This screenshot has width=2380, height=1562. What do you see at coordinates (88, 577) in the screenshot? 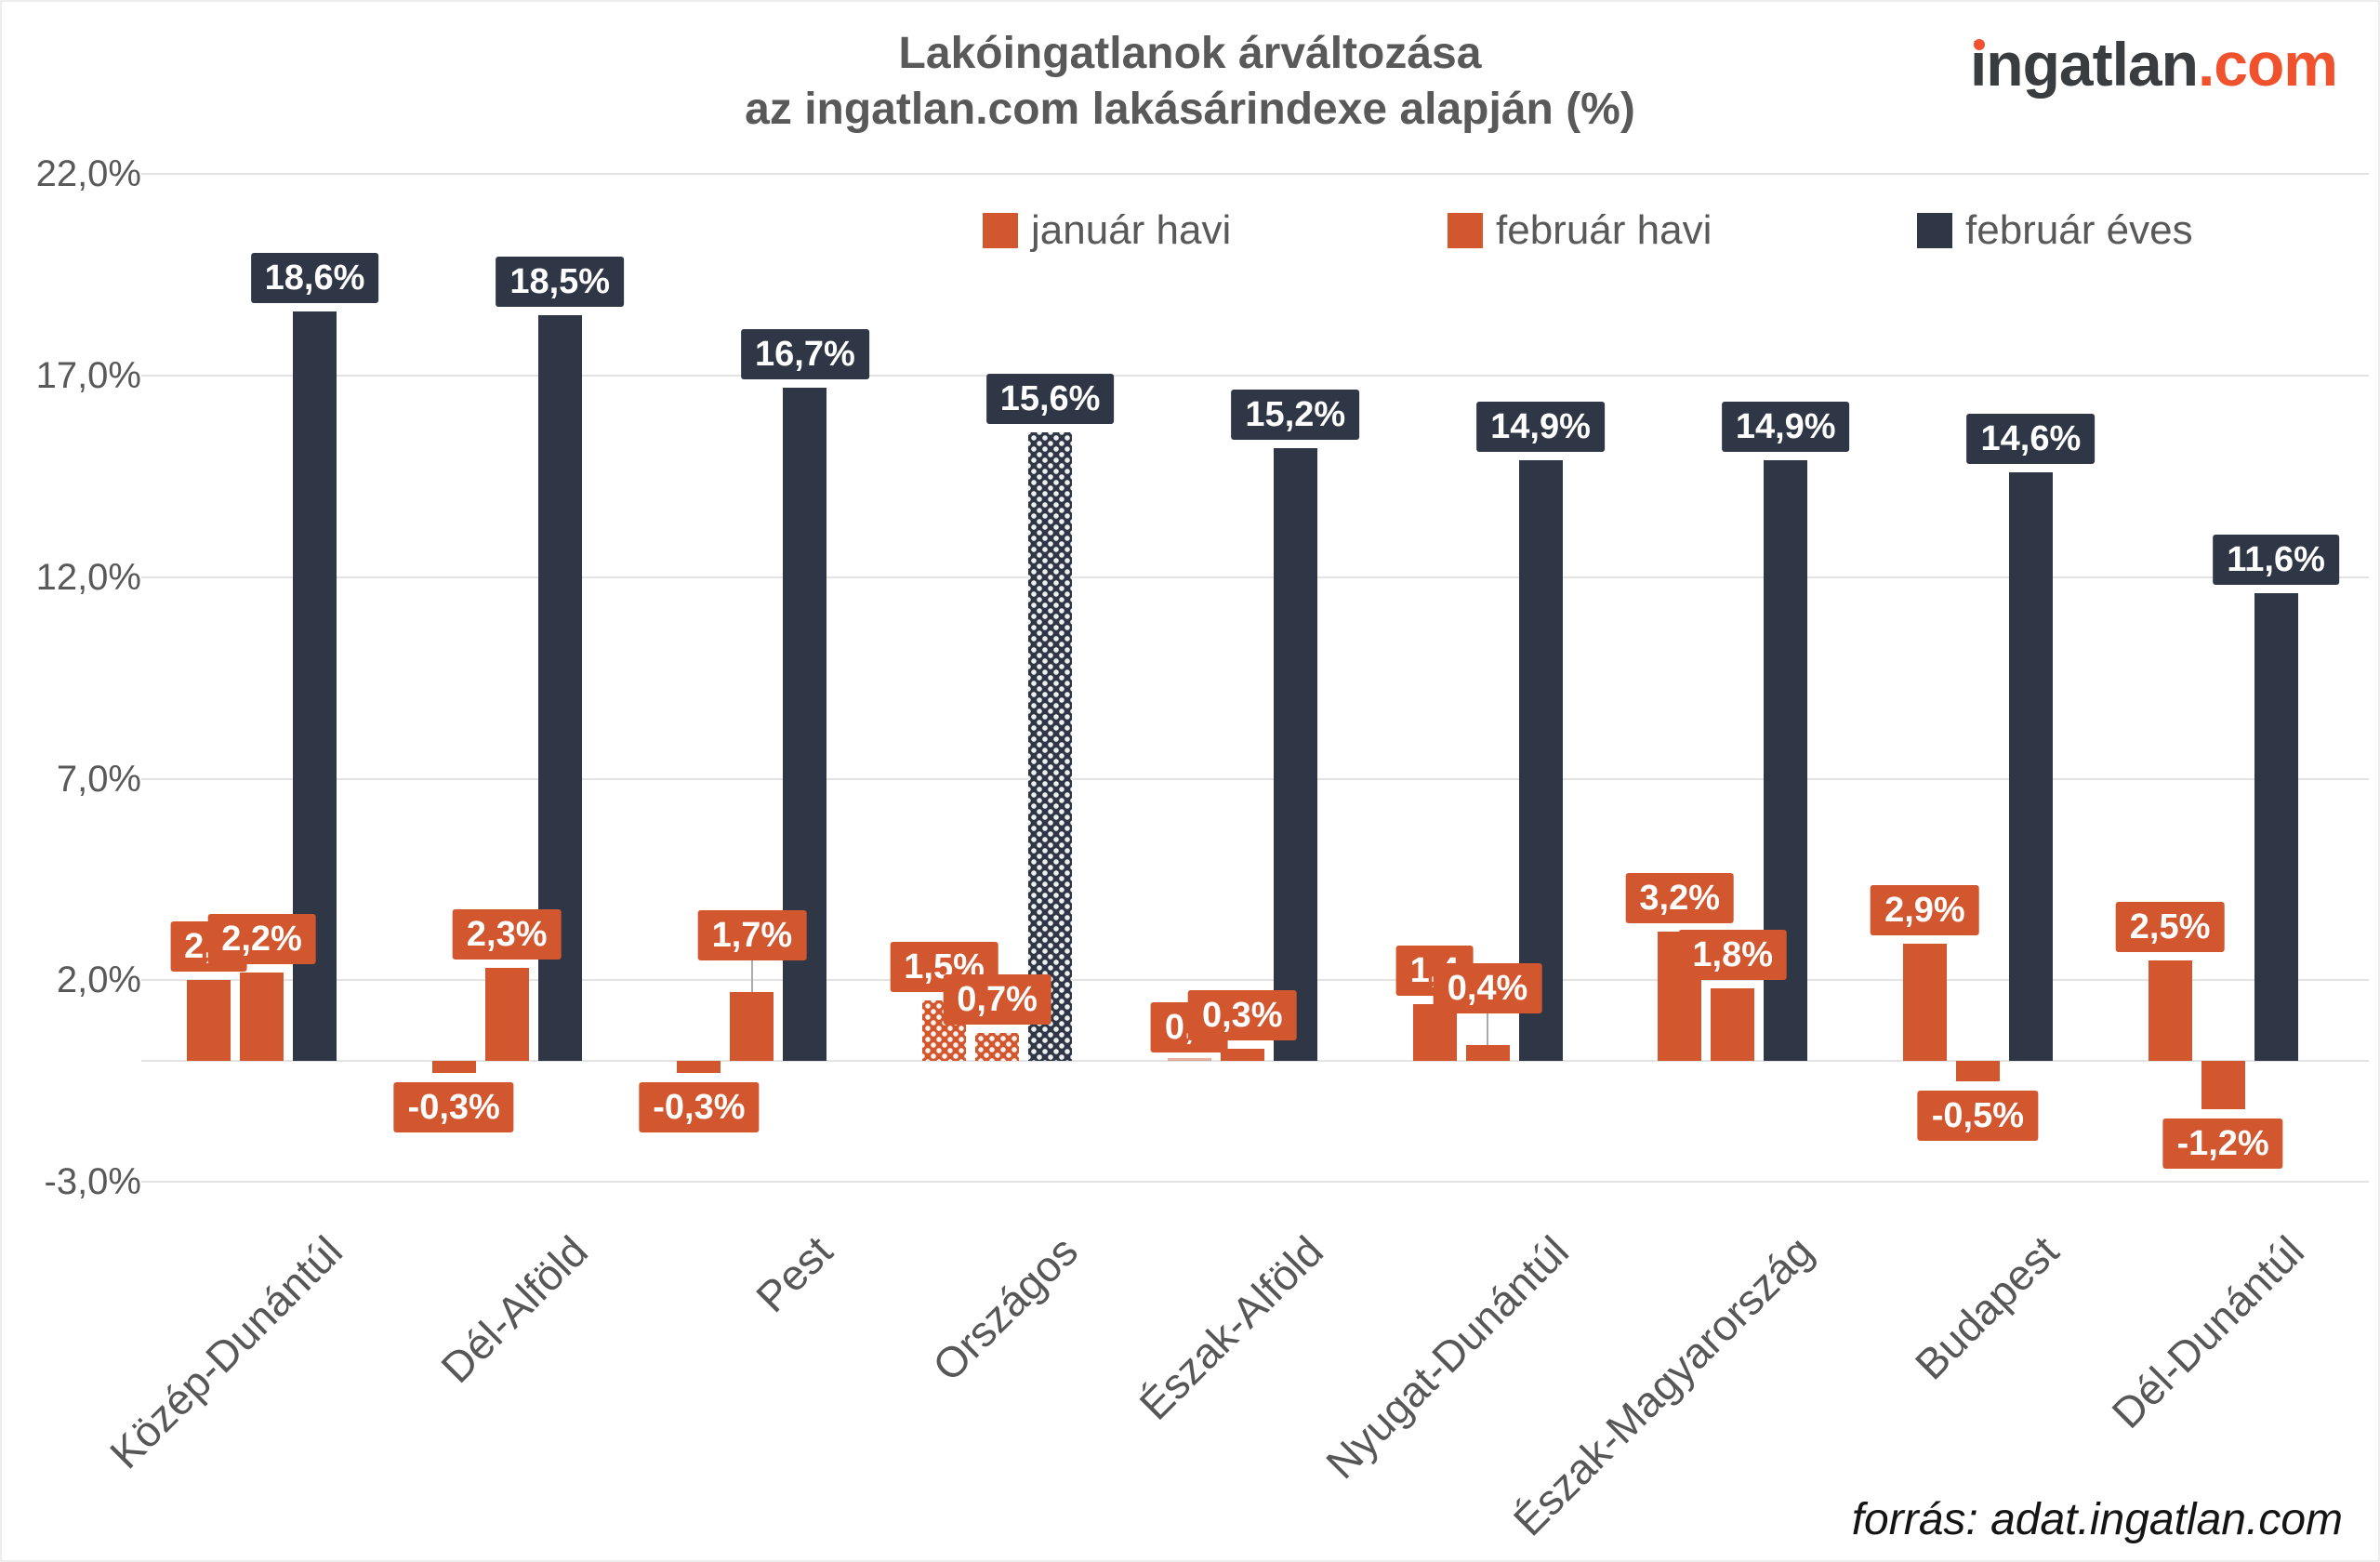
I see `y-axis-tick: 12,0%` at bounding box center [88, 577].